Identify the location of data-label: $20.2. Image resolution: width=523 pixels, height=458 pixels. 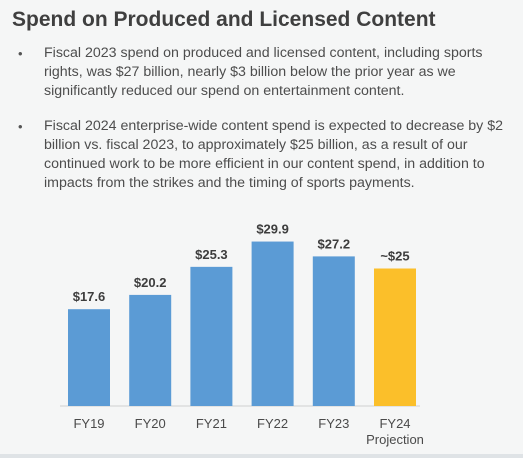
(150, 282).